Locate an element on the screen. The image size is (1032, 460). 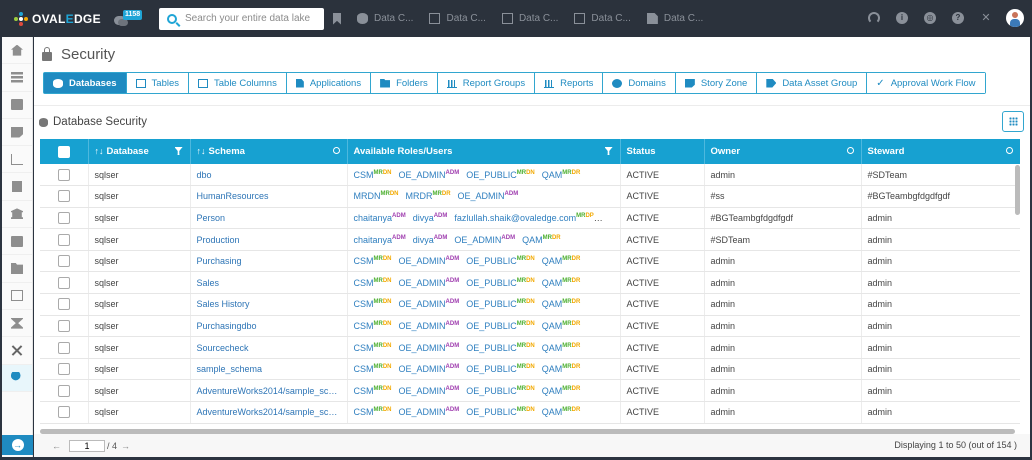
schema-link: Purchasing is located at coordinates (269, 261).